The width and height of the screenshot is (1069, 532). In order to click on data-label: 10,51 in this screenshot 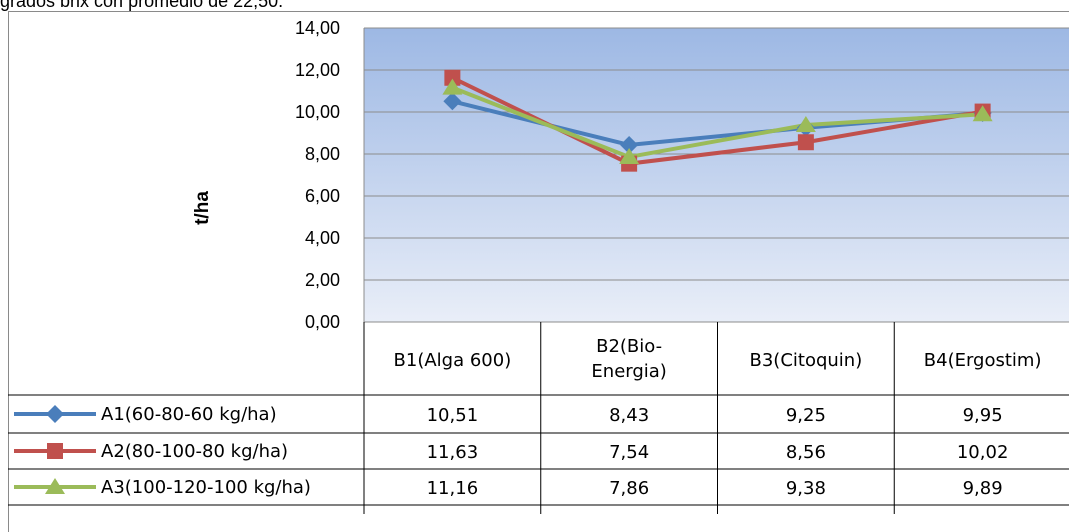, I will do `click(453, 415)`.